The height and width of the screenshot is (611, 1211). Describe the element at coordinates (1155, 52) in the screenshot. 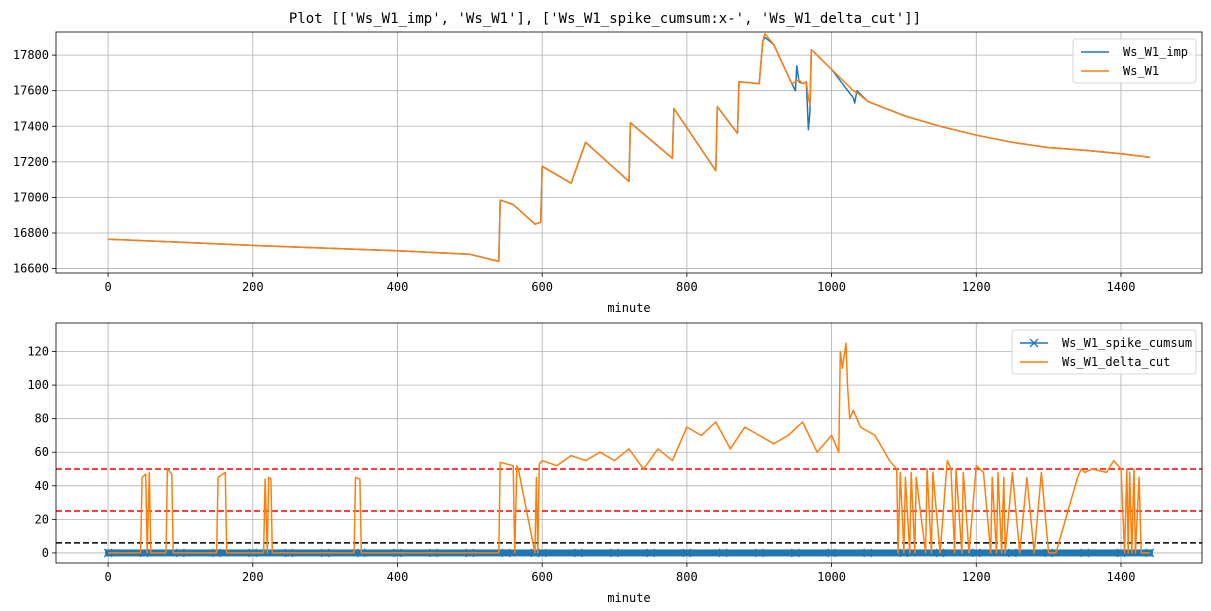

I see `legend-label: Ws_W1_imp` at that location.